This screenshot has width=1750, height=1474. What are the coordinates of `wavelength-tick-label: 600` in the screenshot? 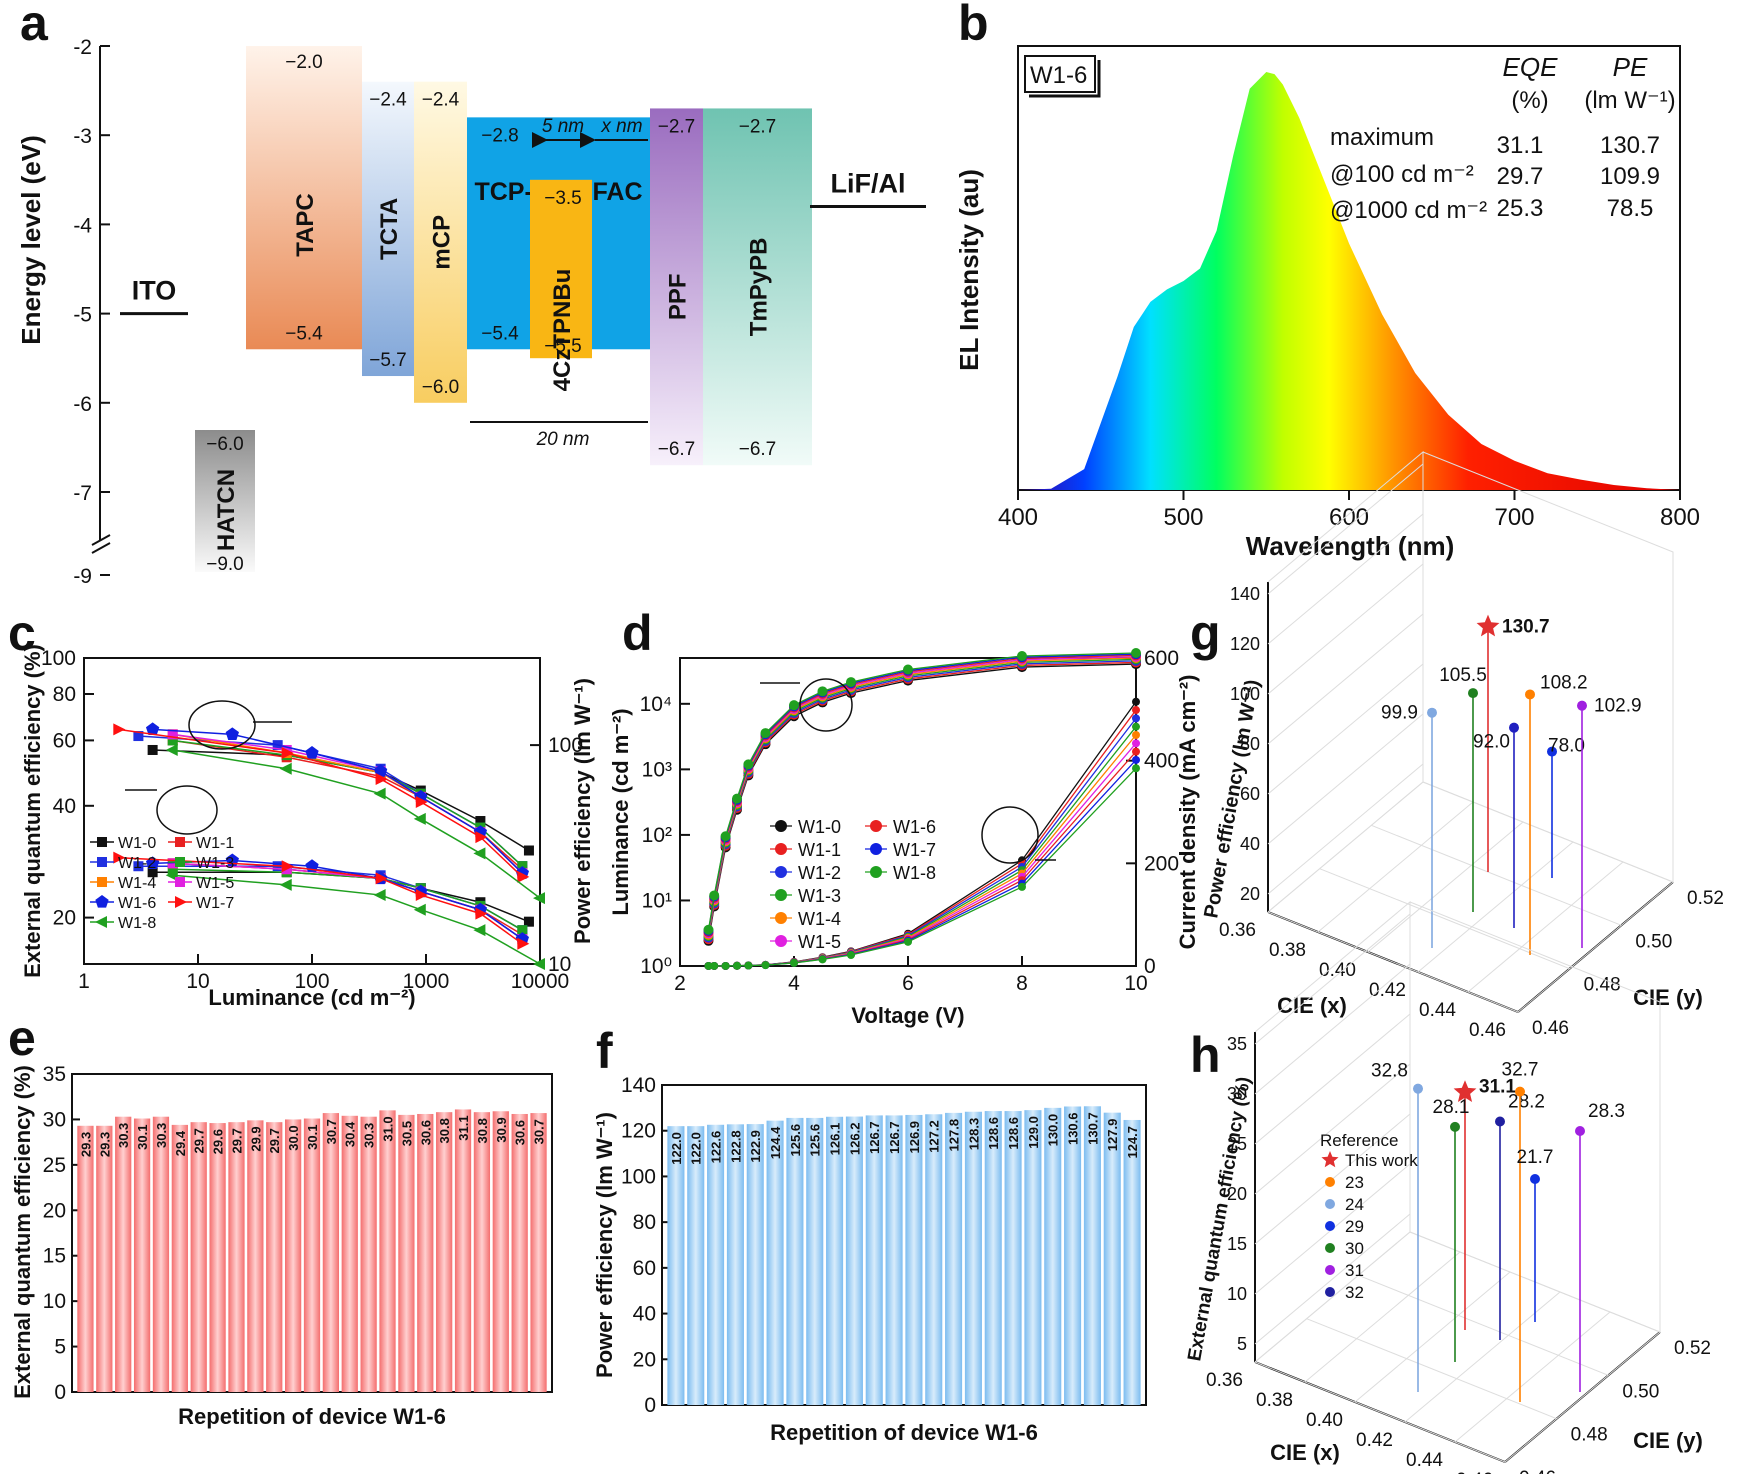 It's located at (1349, 517).